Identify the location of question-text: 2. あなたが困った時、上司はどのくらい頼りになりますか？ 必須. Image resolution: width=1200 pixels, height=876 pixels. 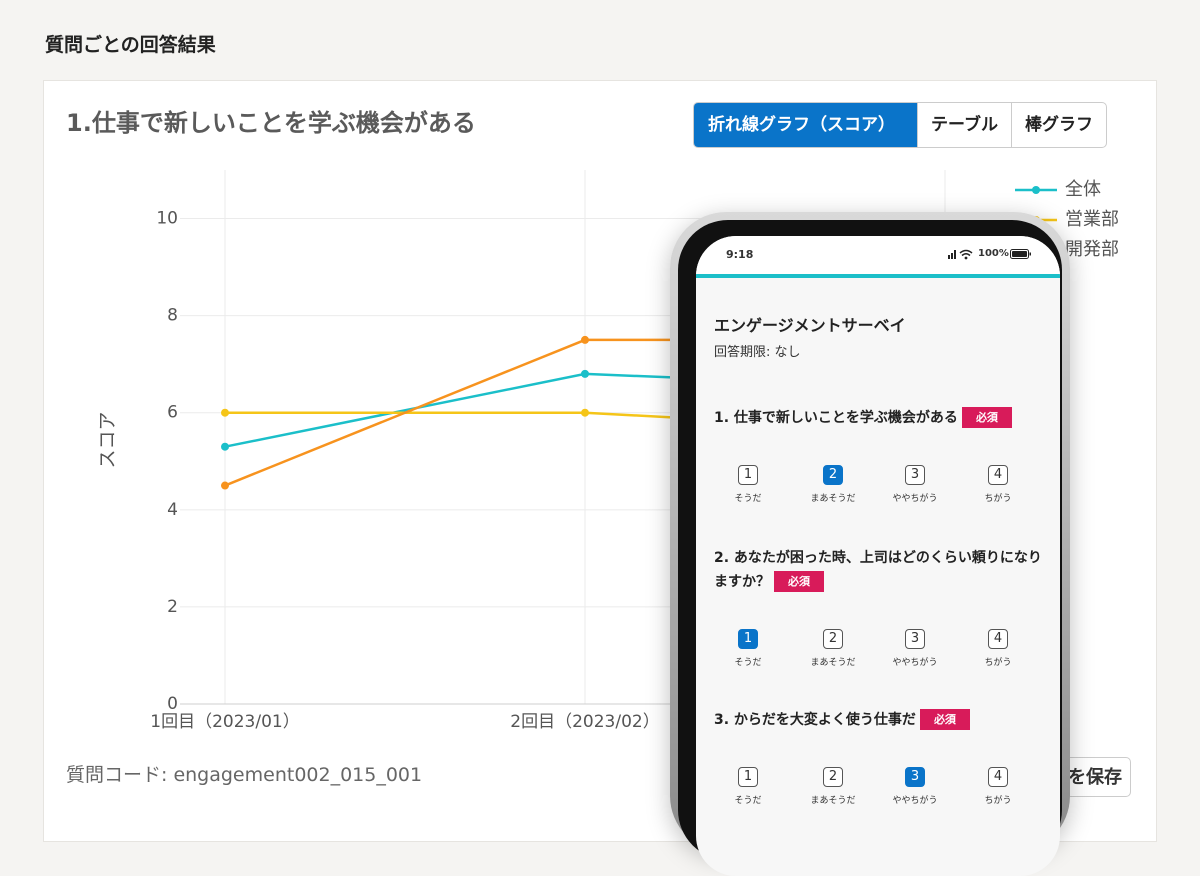
(879, 570).